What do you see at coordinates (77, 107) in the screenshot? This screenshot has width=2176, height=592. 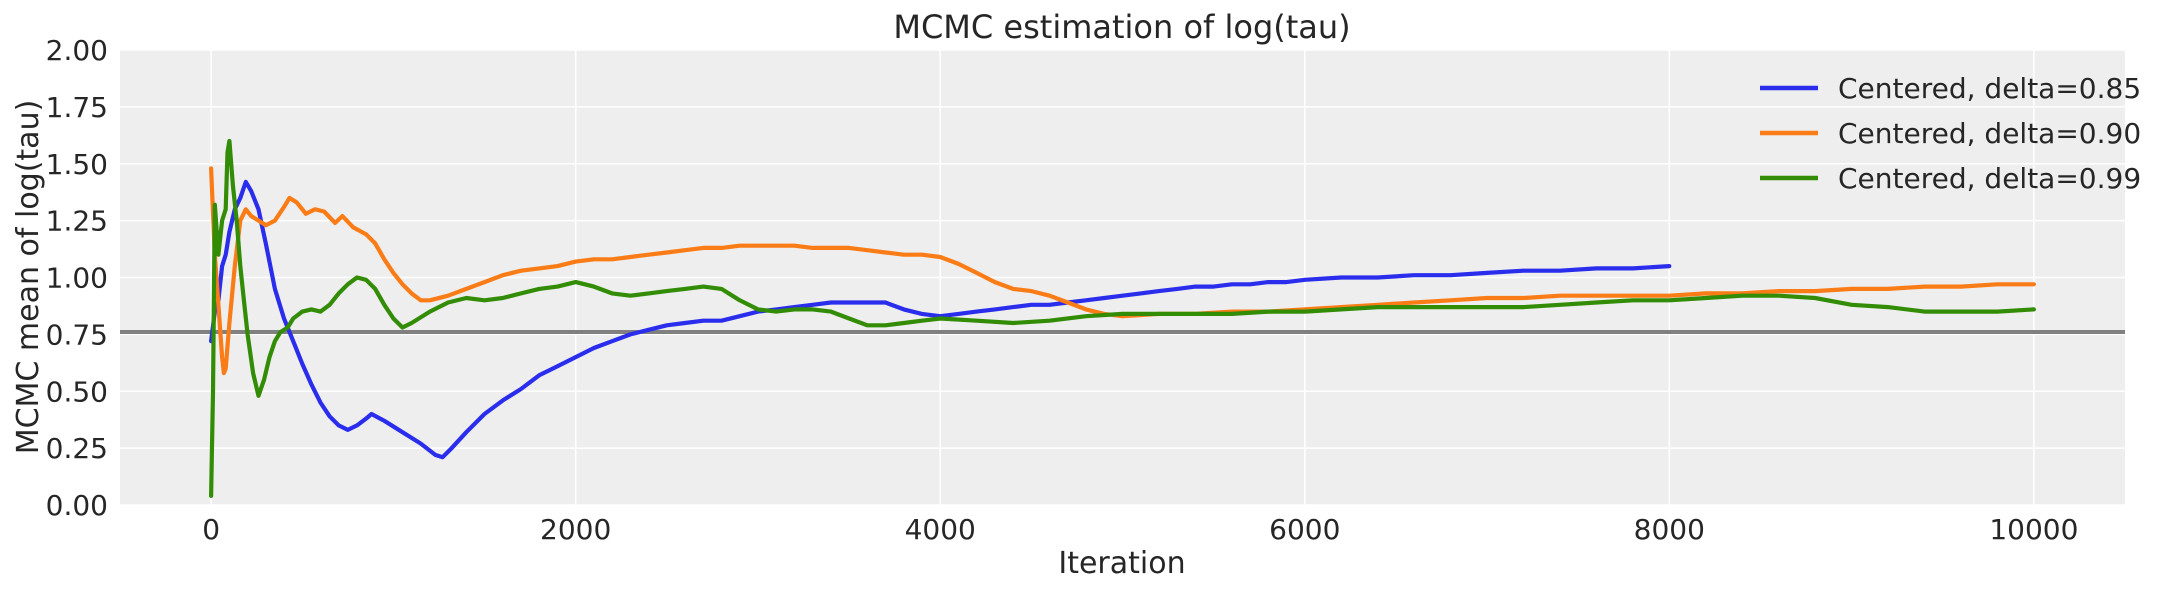 I see `y-tick-label: 1.75` at bounding box center [77, 107].